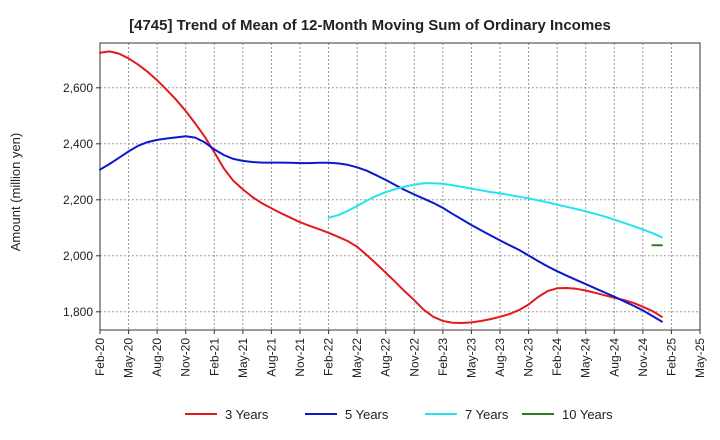 Image resolution: width=720 pixels, height=440 pixels. I want to click on x-tick-label: Aug-20, so click(157, 357).